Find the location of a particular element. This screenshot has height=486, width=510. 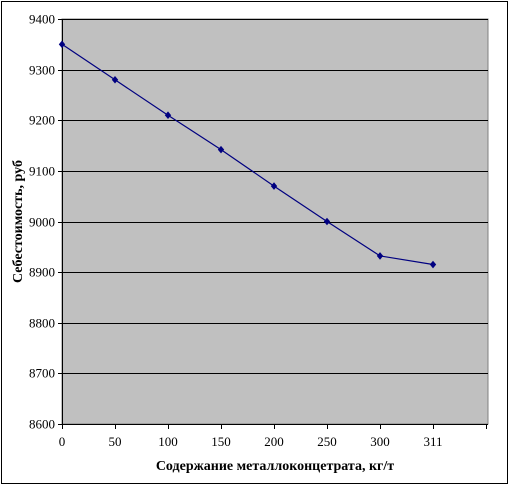

y-tick-label-8600: 8600 is located at coordinates (42, 424).